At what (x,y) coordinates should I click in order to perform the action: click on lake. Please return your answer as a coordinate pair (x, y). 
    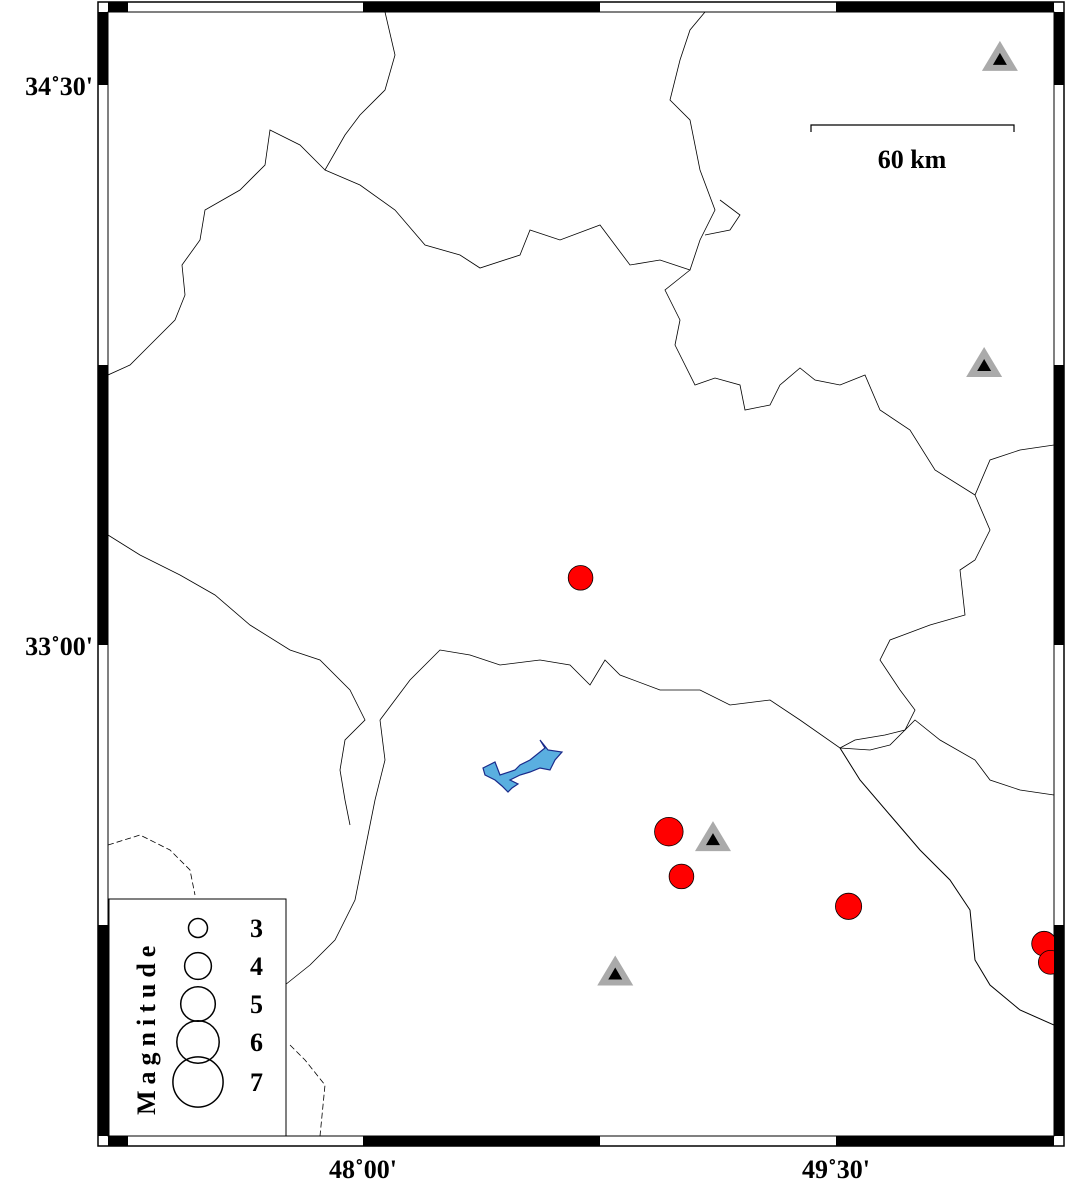
    Looking at the image, I should click on (523, 766).